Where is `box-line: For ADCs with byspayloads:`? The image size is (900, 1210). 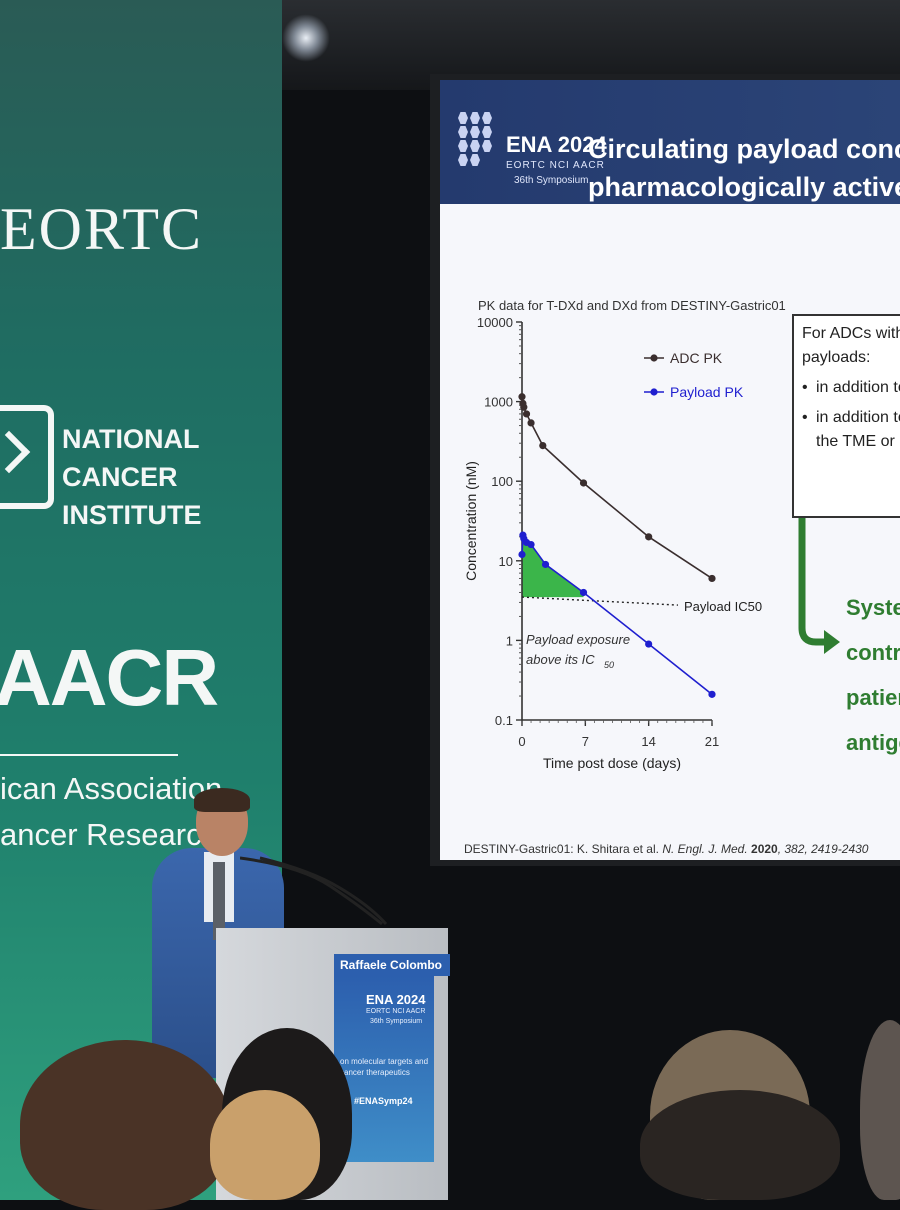
box-line: For ADCs with byspayloads: is located at coordinates (851, 345).